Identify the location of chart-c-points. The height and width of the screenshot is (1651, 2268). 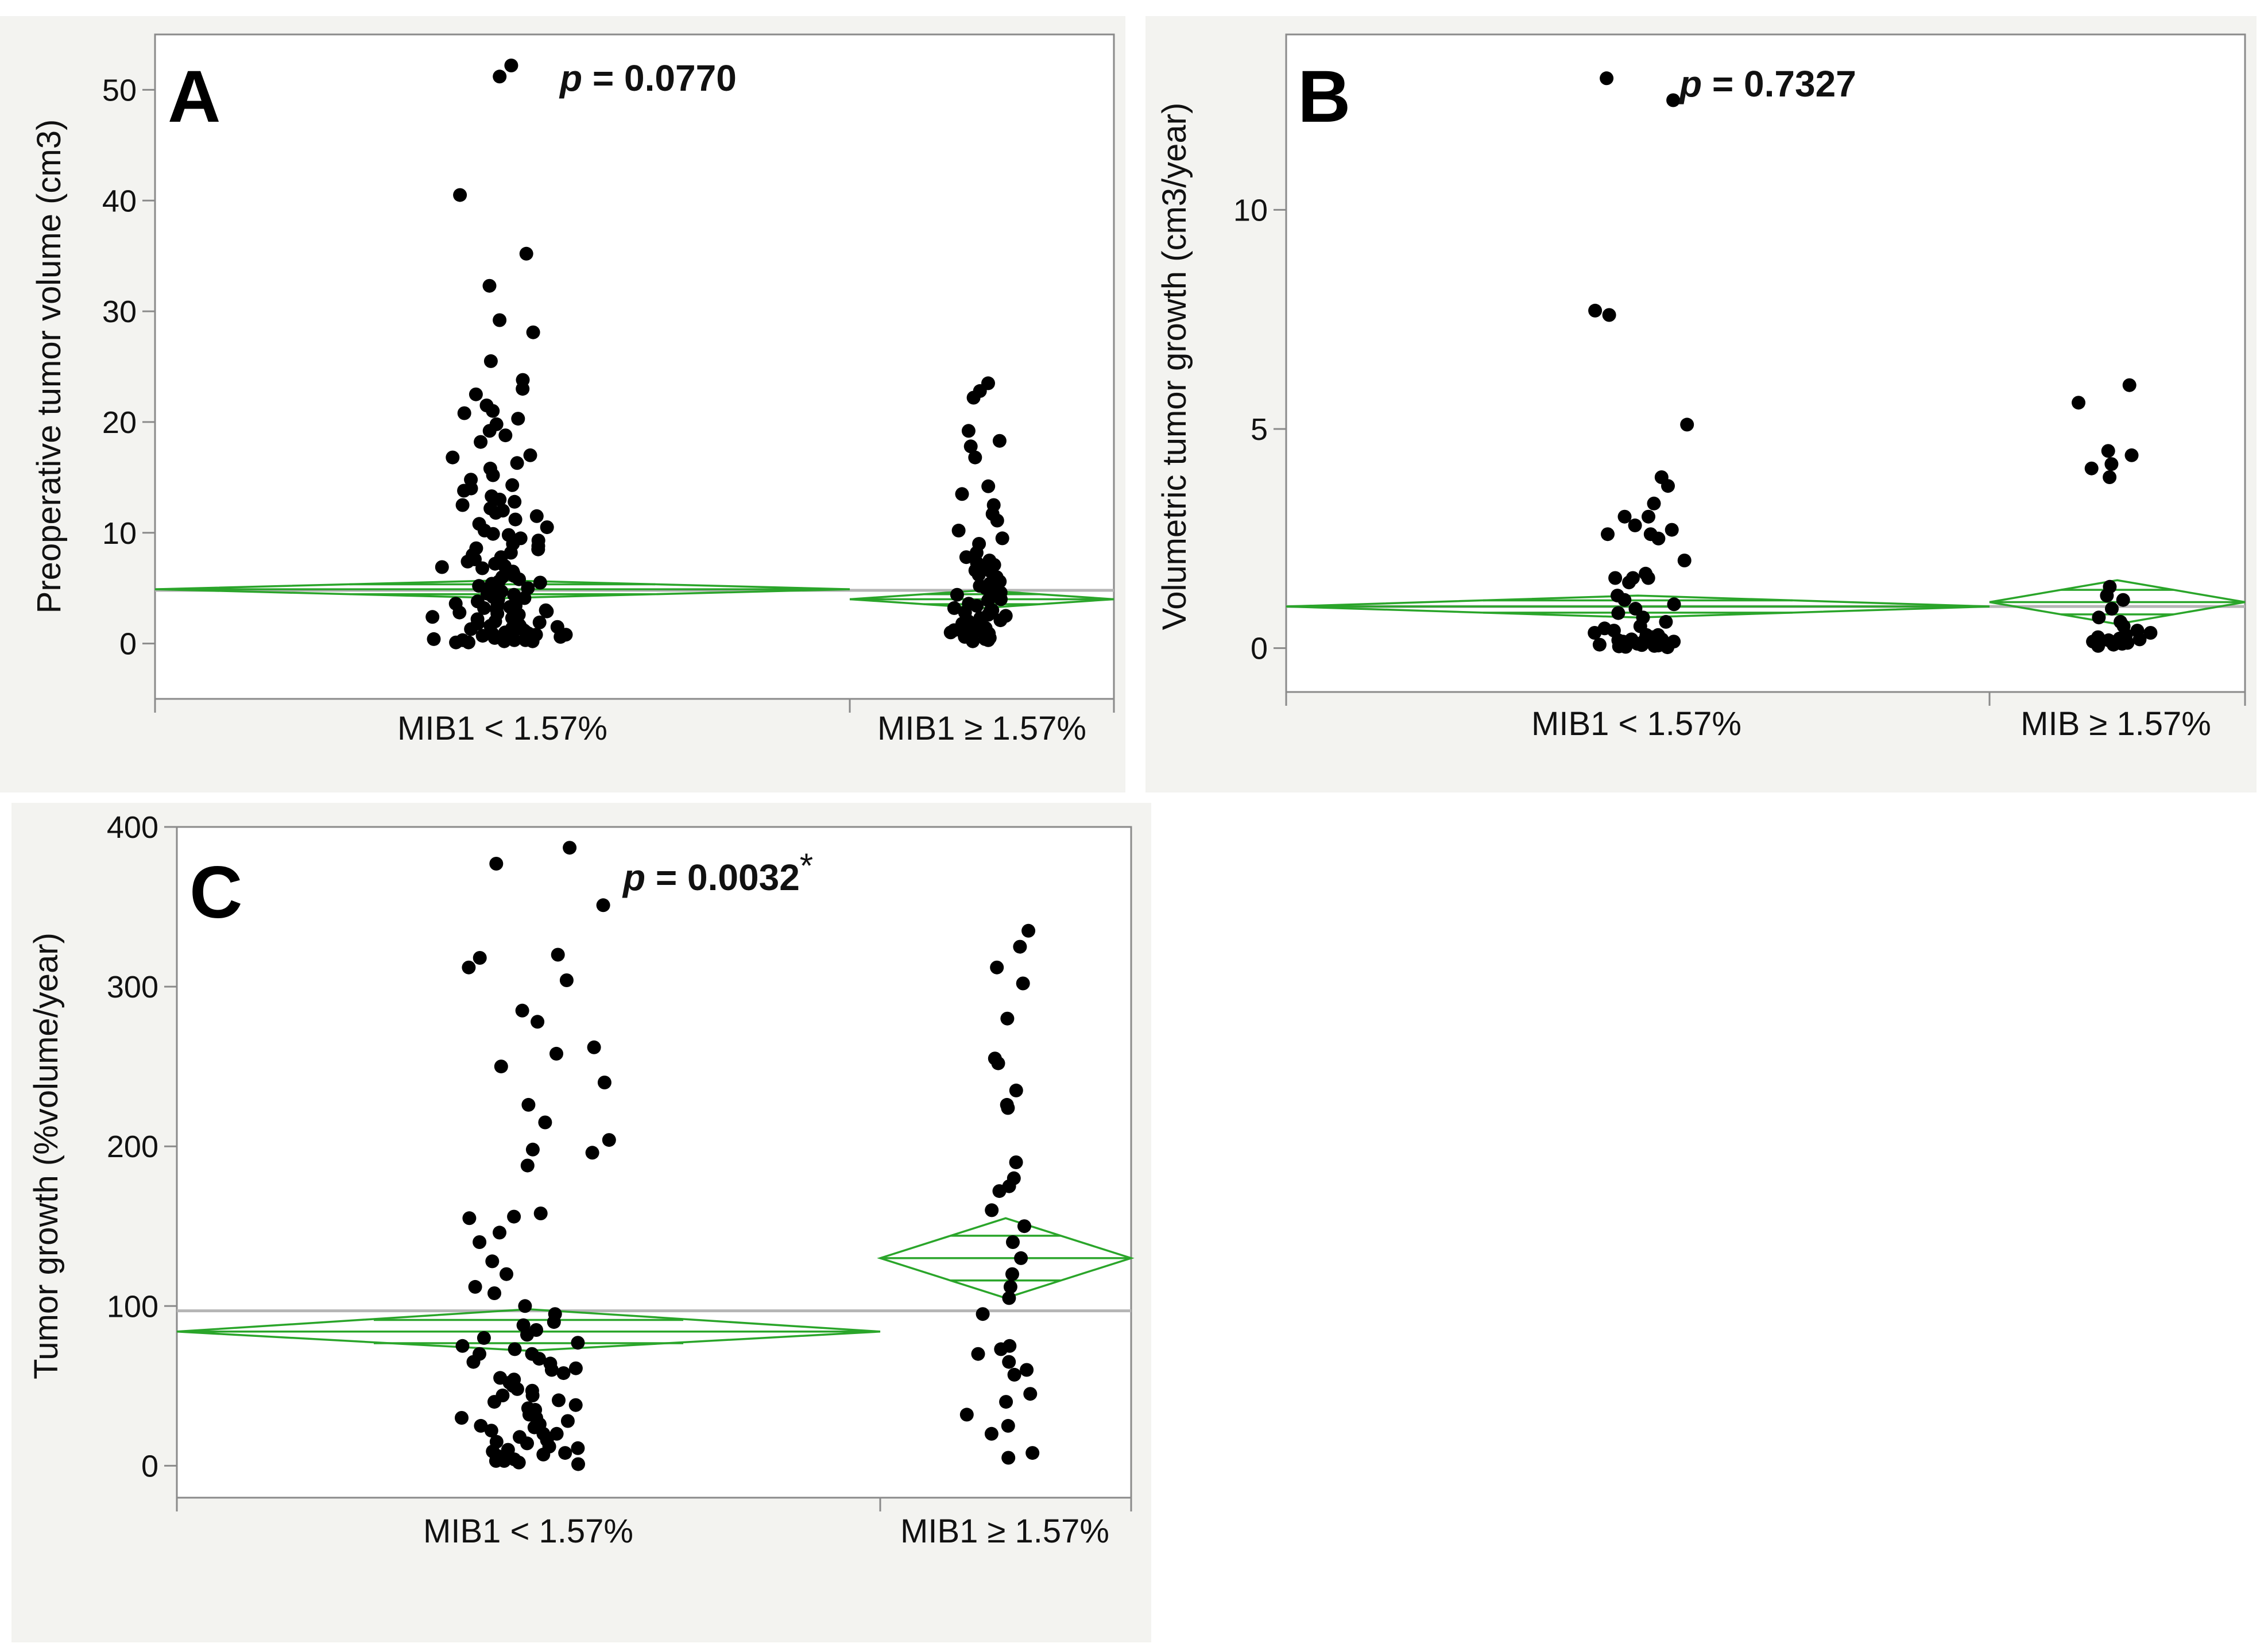
(747, 1156).